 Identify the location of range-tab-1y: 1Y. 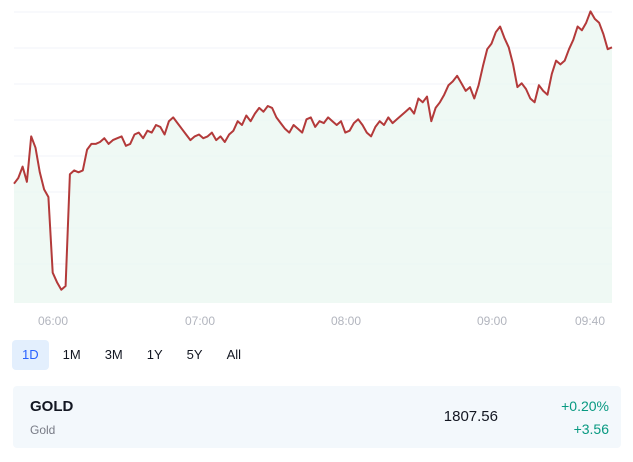
(155, 355).